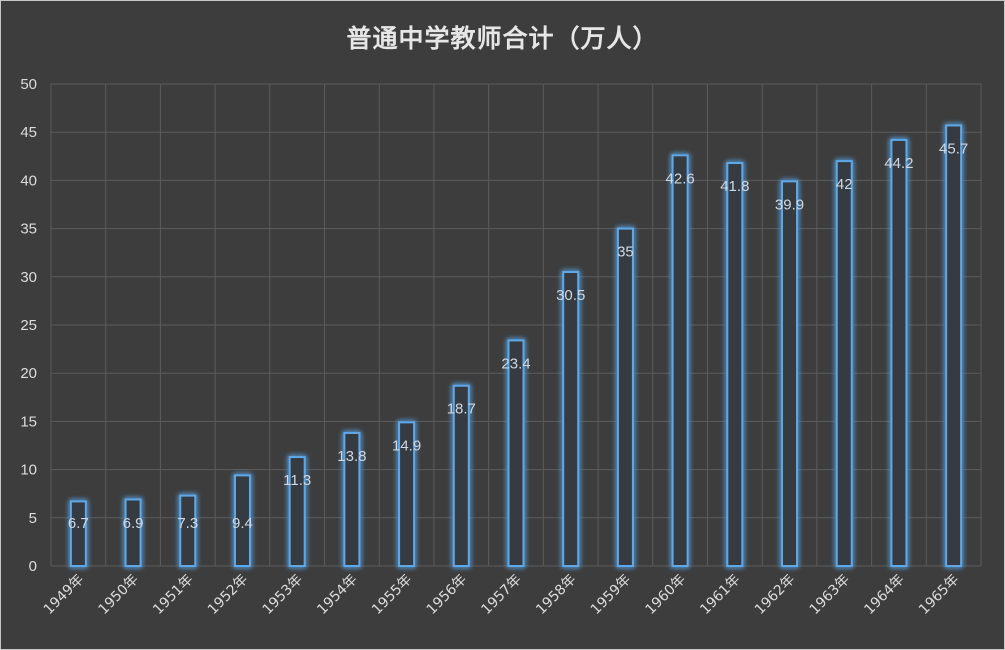 The width and height of the screenshot is (1005, 650). What do you see at coordinates (680, 178) in the screenshot?
I see `bar-value-label: 42.6` at bounding box center [680, 178].